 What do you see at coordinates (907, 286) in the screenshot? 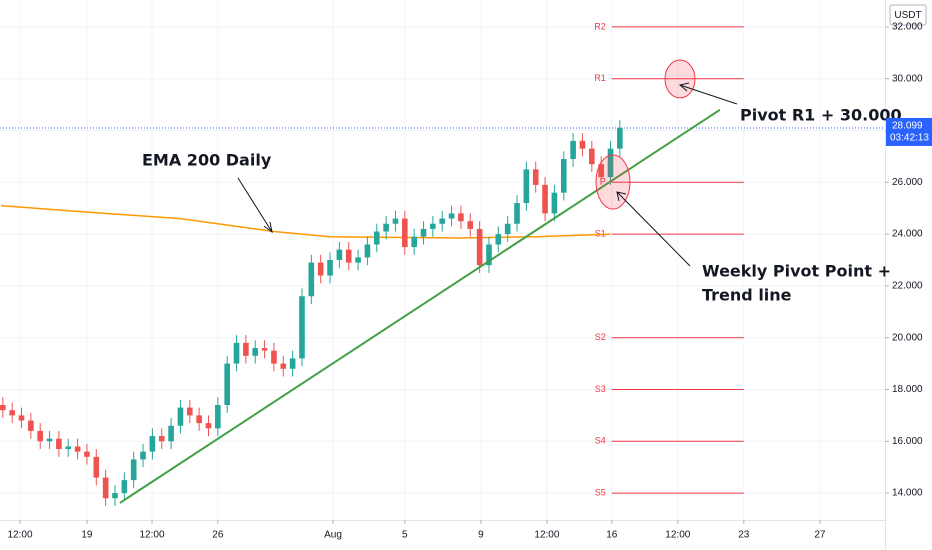
I see `y-tick-label: 22.000` at bounding box center [907, 286].